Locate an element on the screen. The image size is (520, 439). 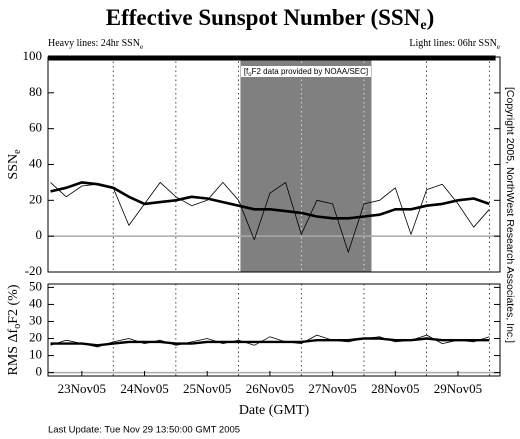
y-tick-label: 100 is located at coordinates (33, 55).